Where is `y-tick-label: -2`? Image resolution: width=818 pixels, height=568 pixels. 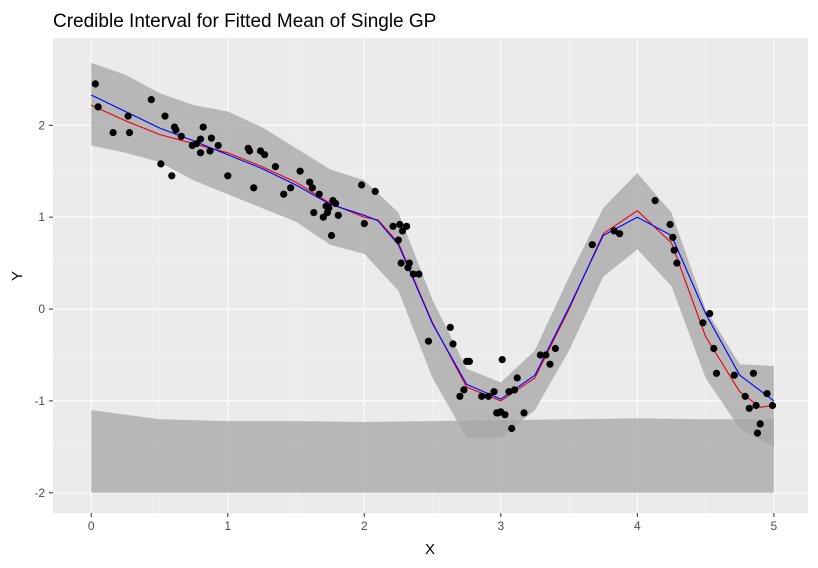
y-tick-label: -2 is located at coordinates (39, 493).